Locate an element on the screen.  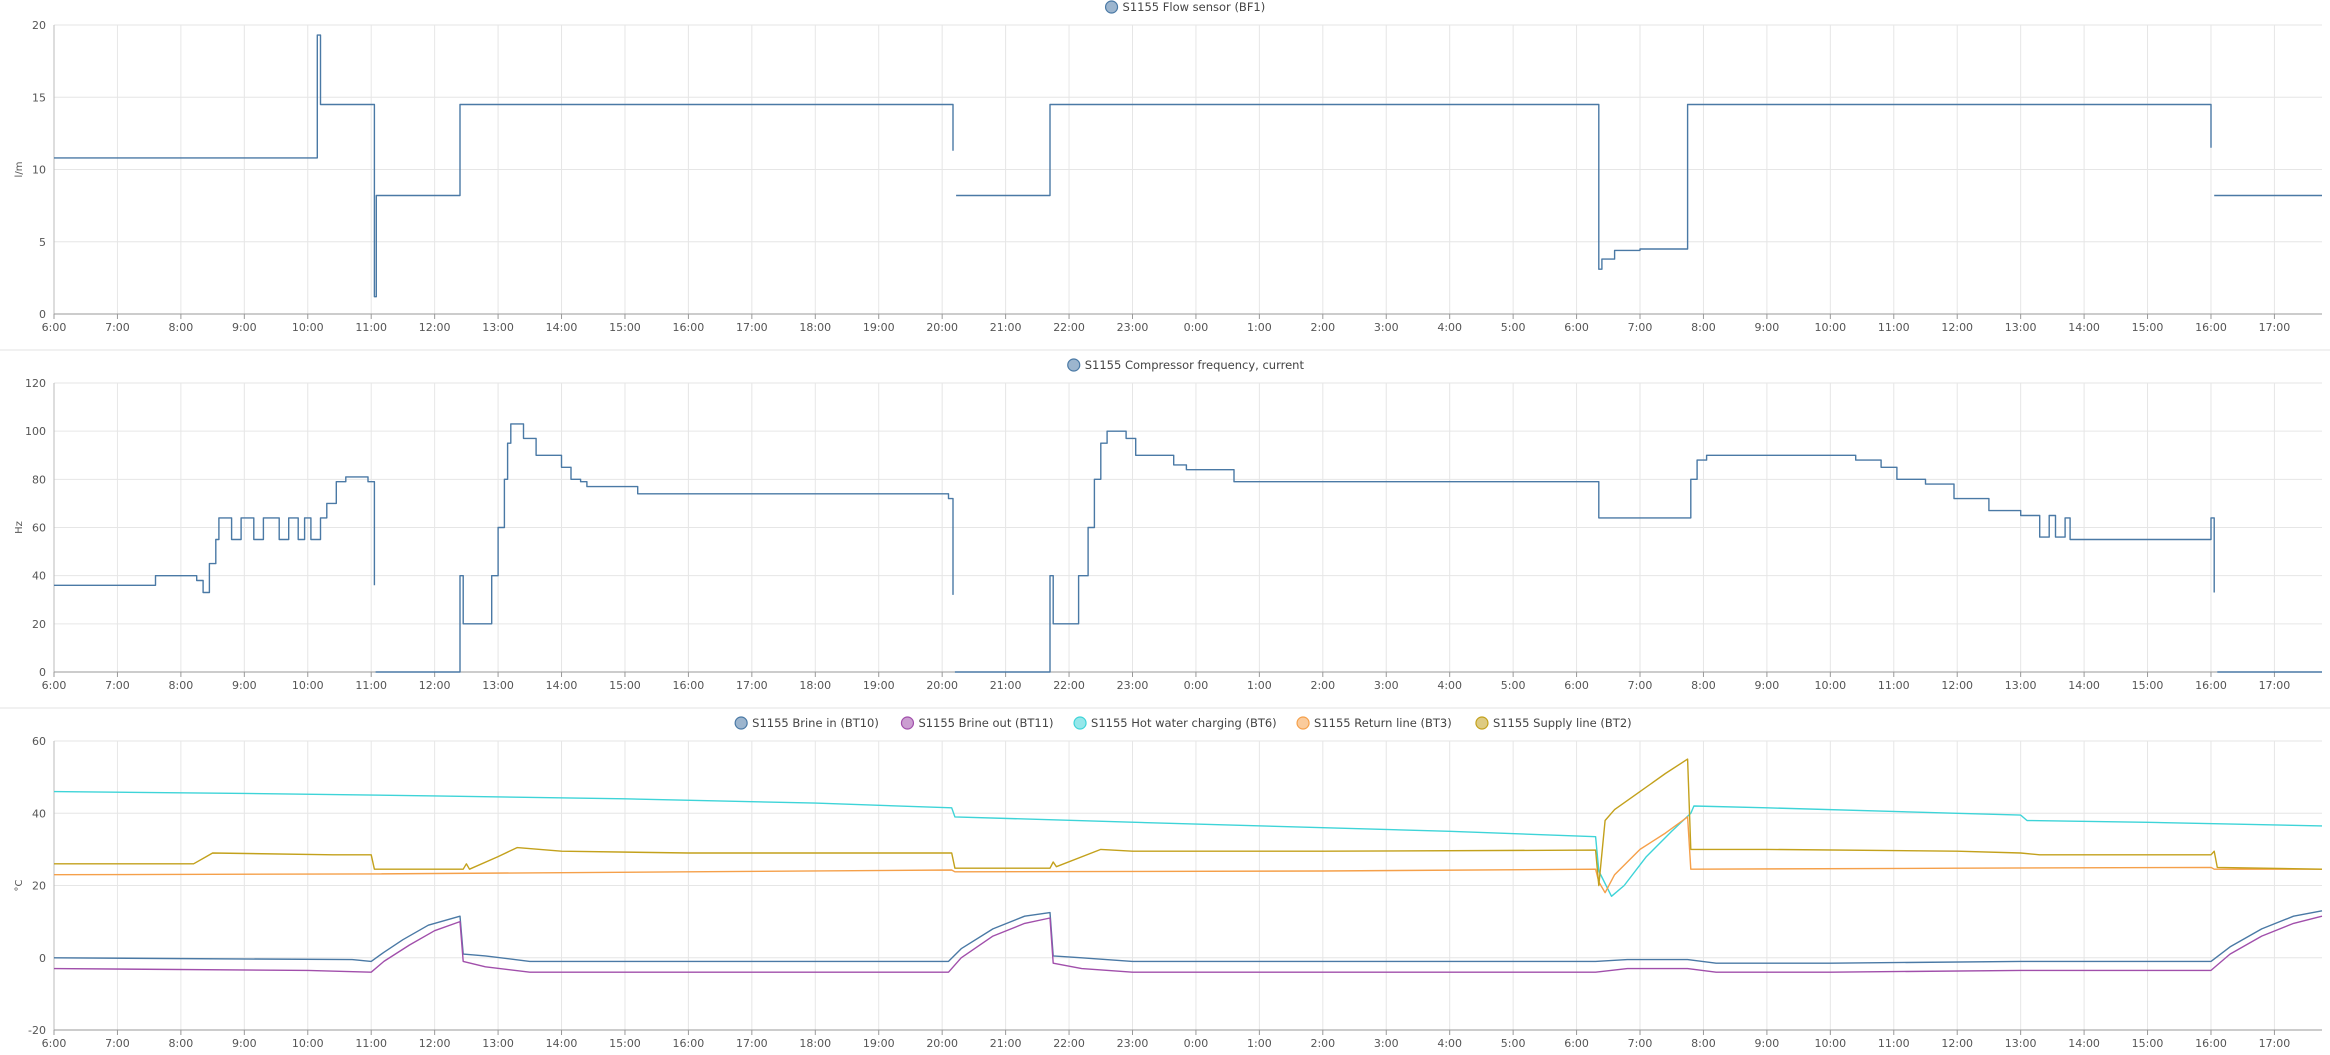
legend-item: S1155 Return line (BT3) is located at coordinates (1374, 723).